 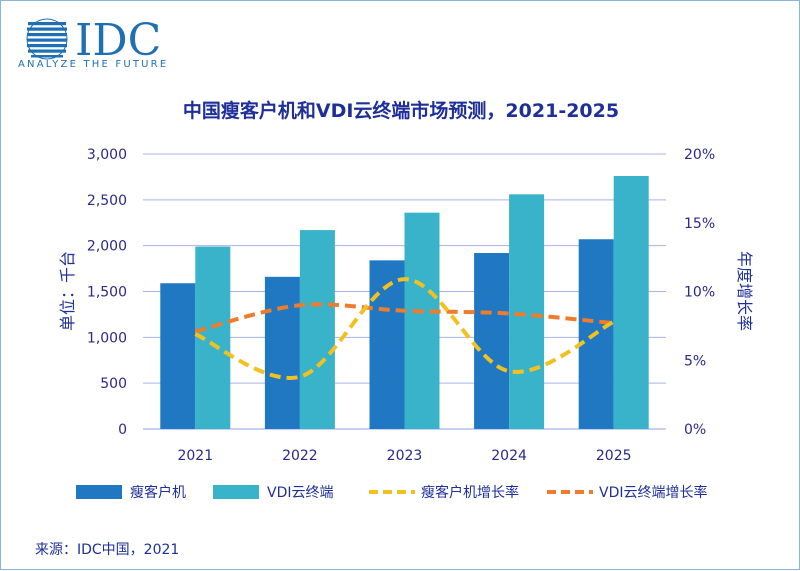 I want to click on y-tick-labels: 0 500 1,000 1,500 2,000 2,500 3,000, so click(x=107, y=292).